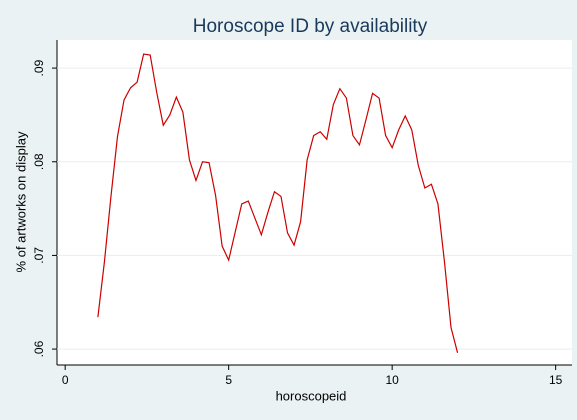 The height and width of the screenshot is (420, 577). I want to click on y-tick-label: .09, so click(39, 67).